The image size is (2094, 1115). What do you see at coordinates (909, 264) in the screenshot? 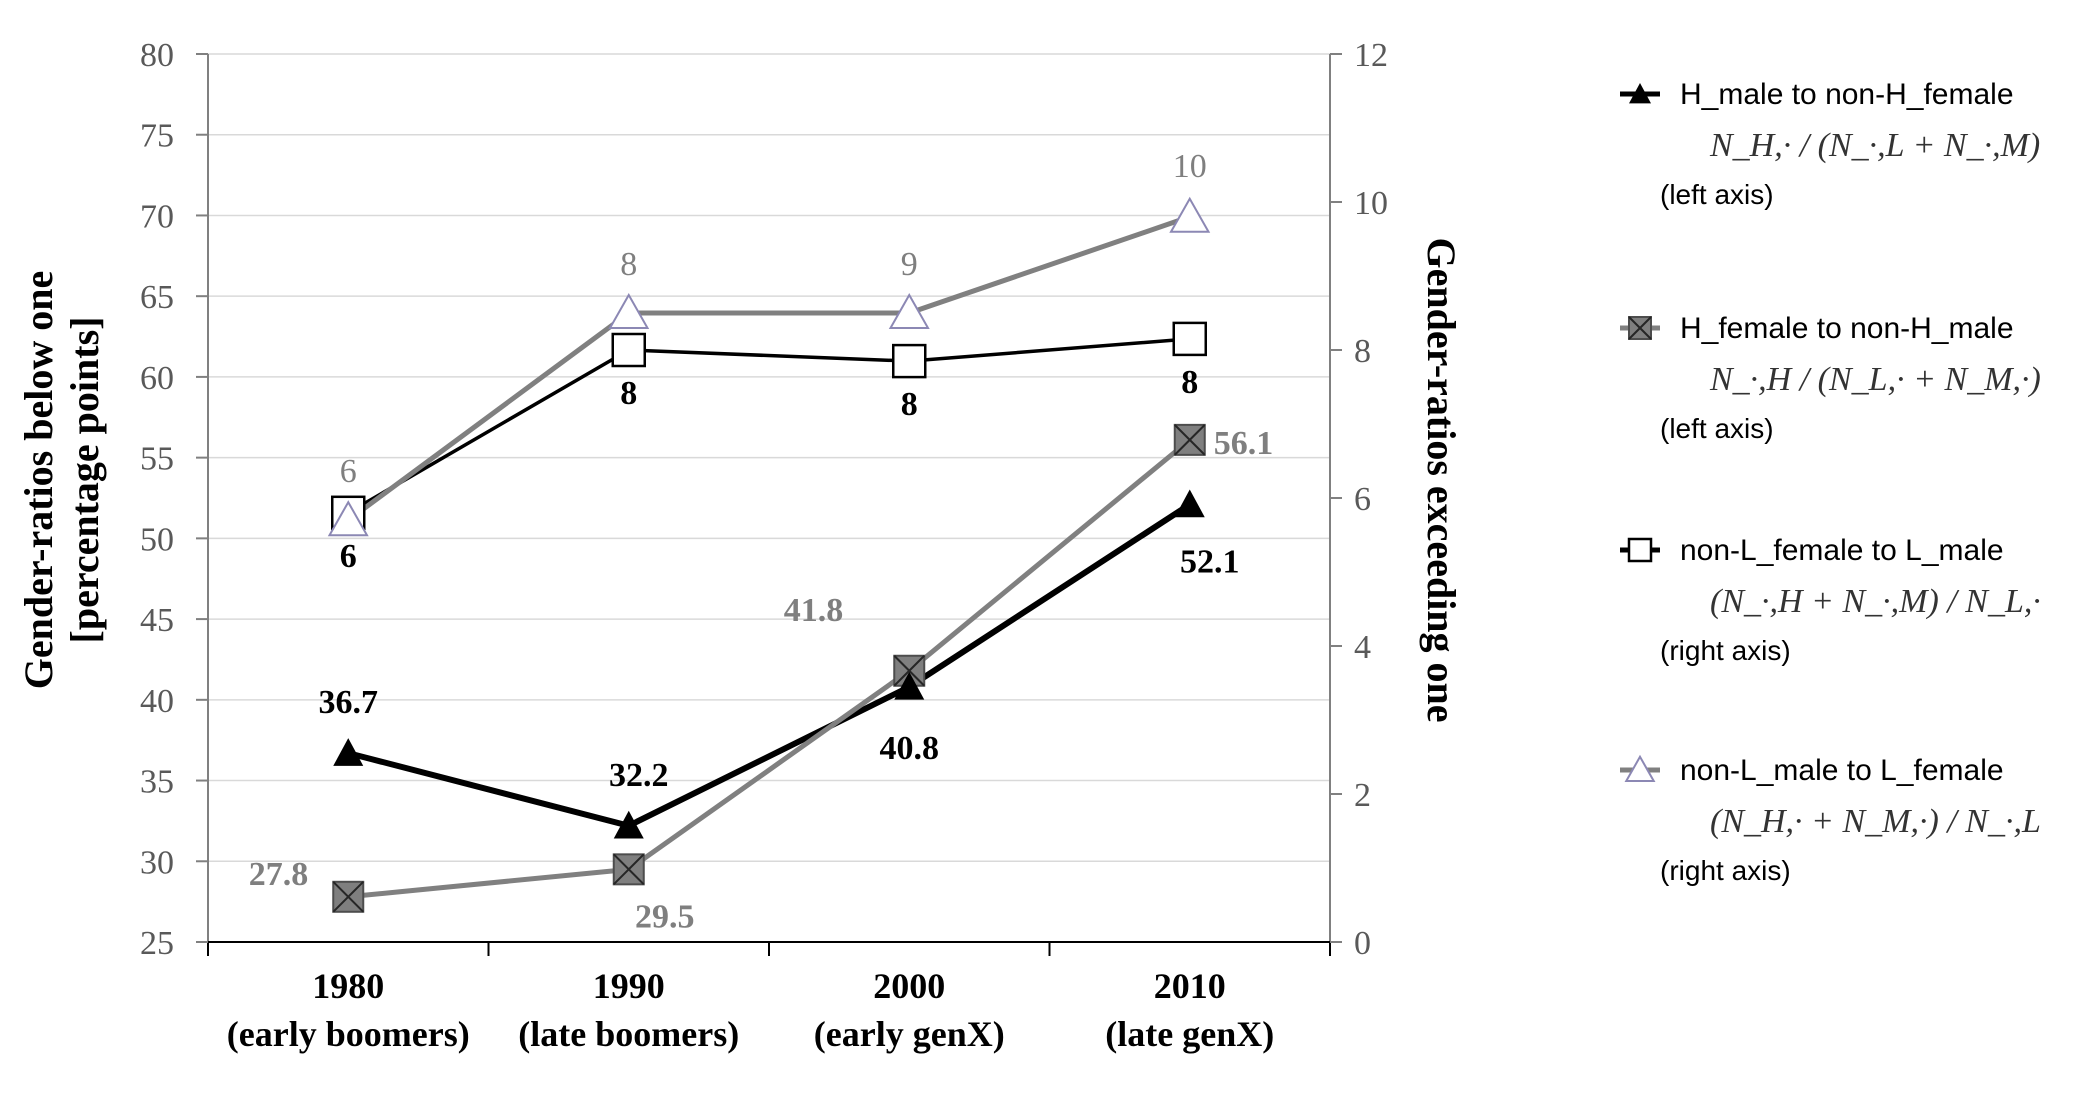
I see `data-label: 9` at bounding box center [909, 264].